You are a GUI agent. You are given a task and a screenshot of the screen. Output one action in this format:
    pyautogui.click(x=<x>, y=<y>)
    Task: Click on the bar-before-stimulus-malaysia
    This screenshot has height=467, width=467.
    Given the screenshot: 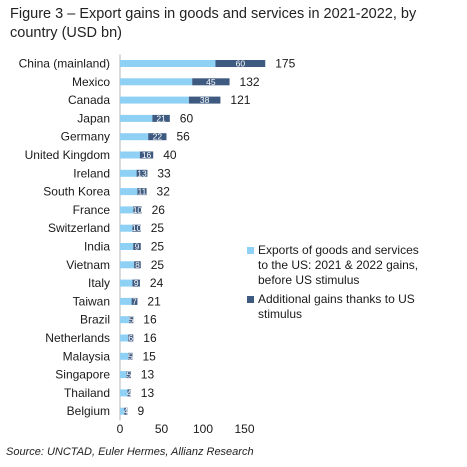 What is the action you would take?
    pyautogui.click(x=124, y=356)
    